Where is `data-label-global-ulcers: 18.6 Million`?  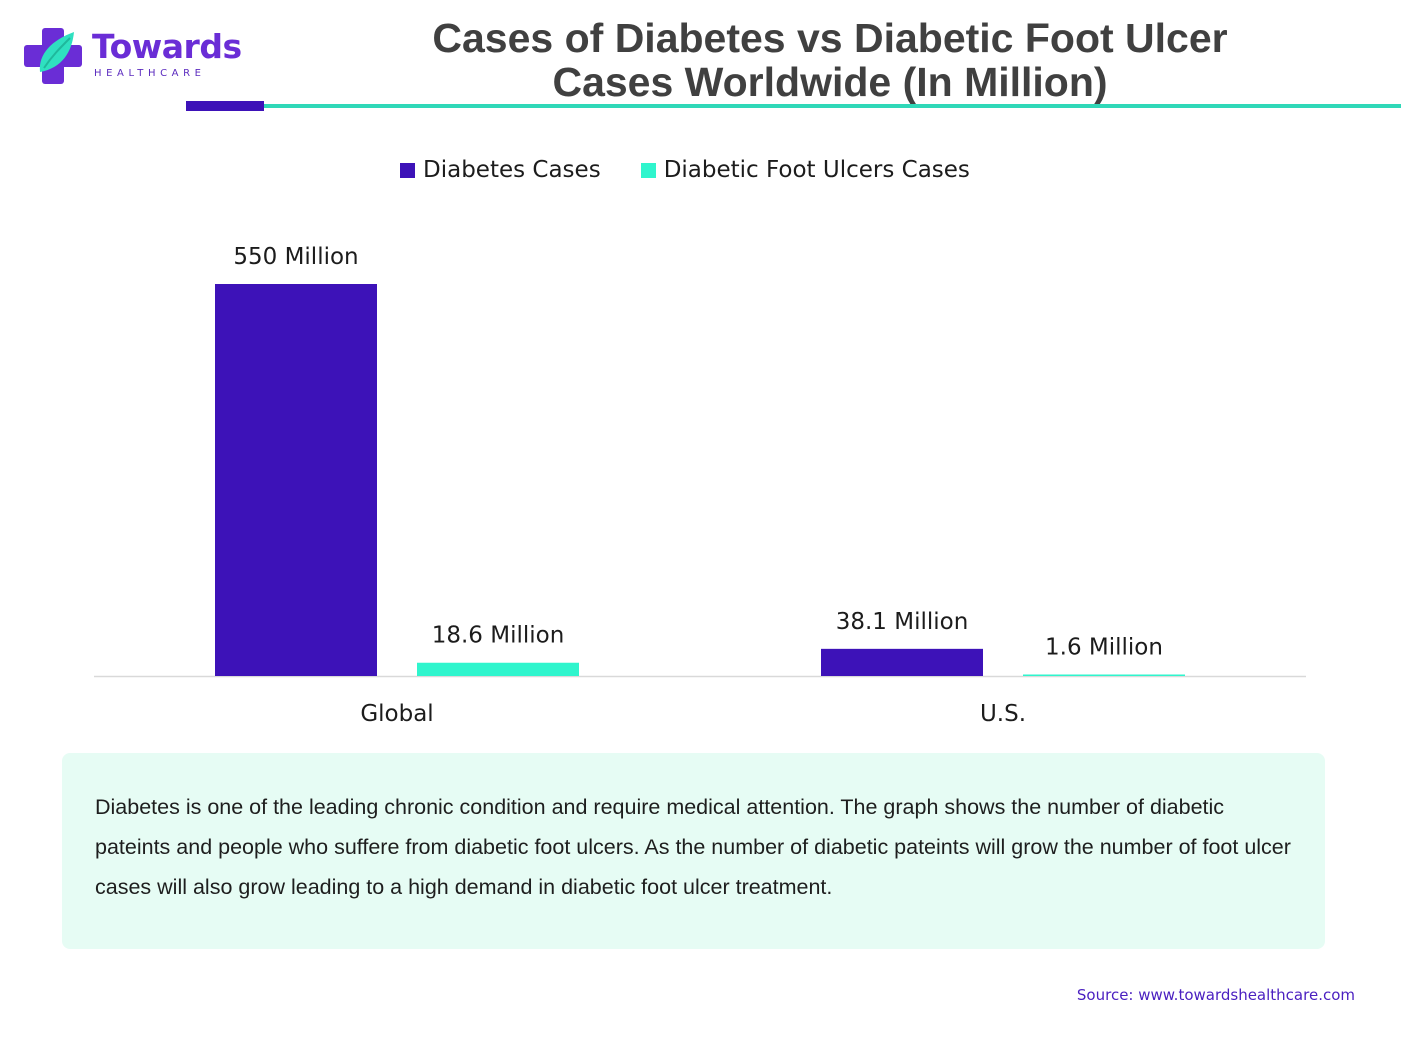
data-label-global-ulcers: 18.6 Million is located at coordinates (498, 636).